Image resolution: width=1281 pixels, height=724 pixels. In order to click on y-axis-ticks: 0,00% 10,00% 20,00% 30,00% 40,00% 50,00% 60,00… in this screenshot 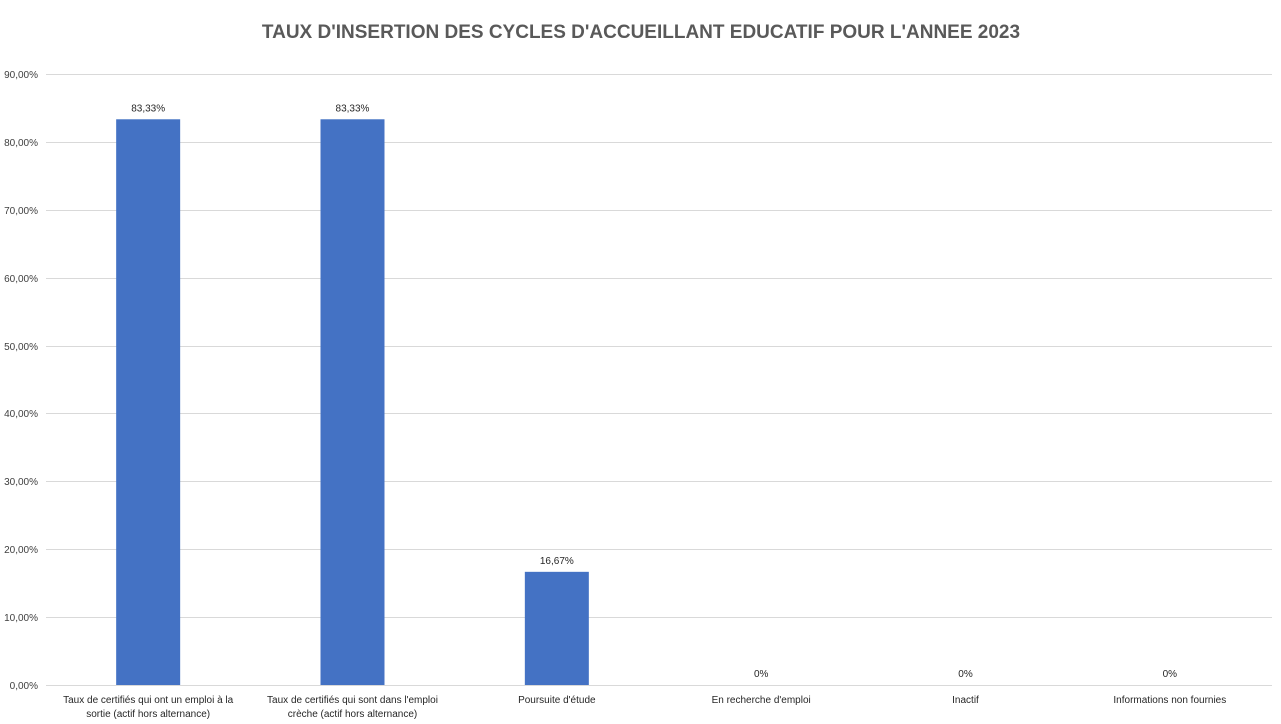, I will do `click(21, 381)`.